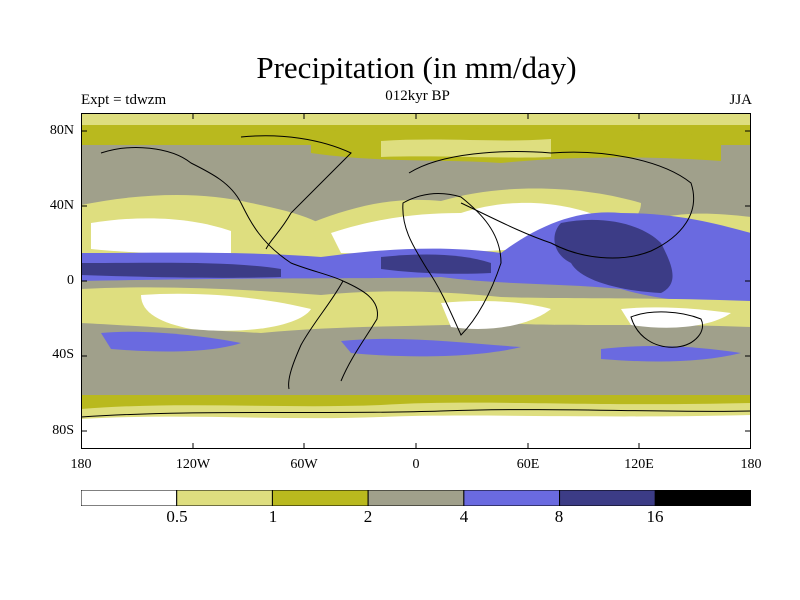 The width and height of the screenshot is (800, 600). What do you see at coordinates (496, 315) in the screenshot?
I see `field-south-atlantic-desert` at bounding box center [496, 315].